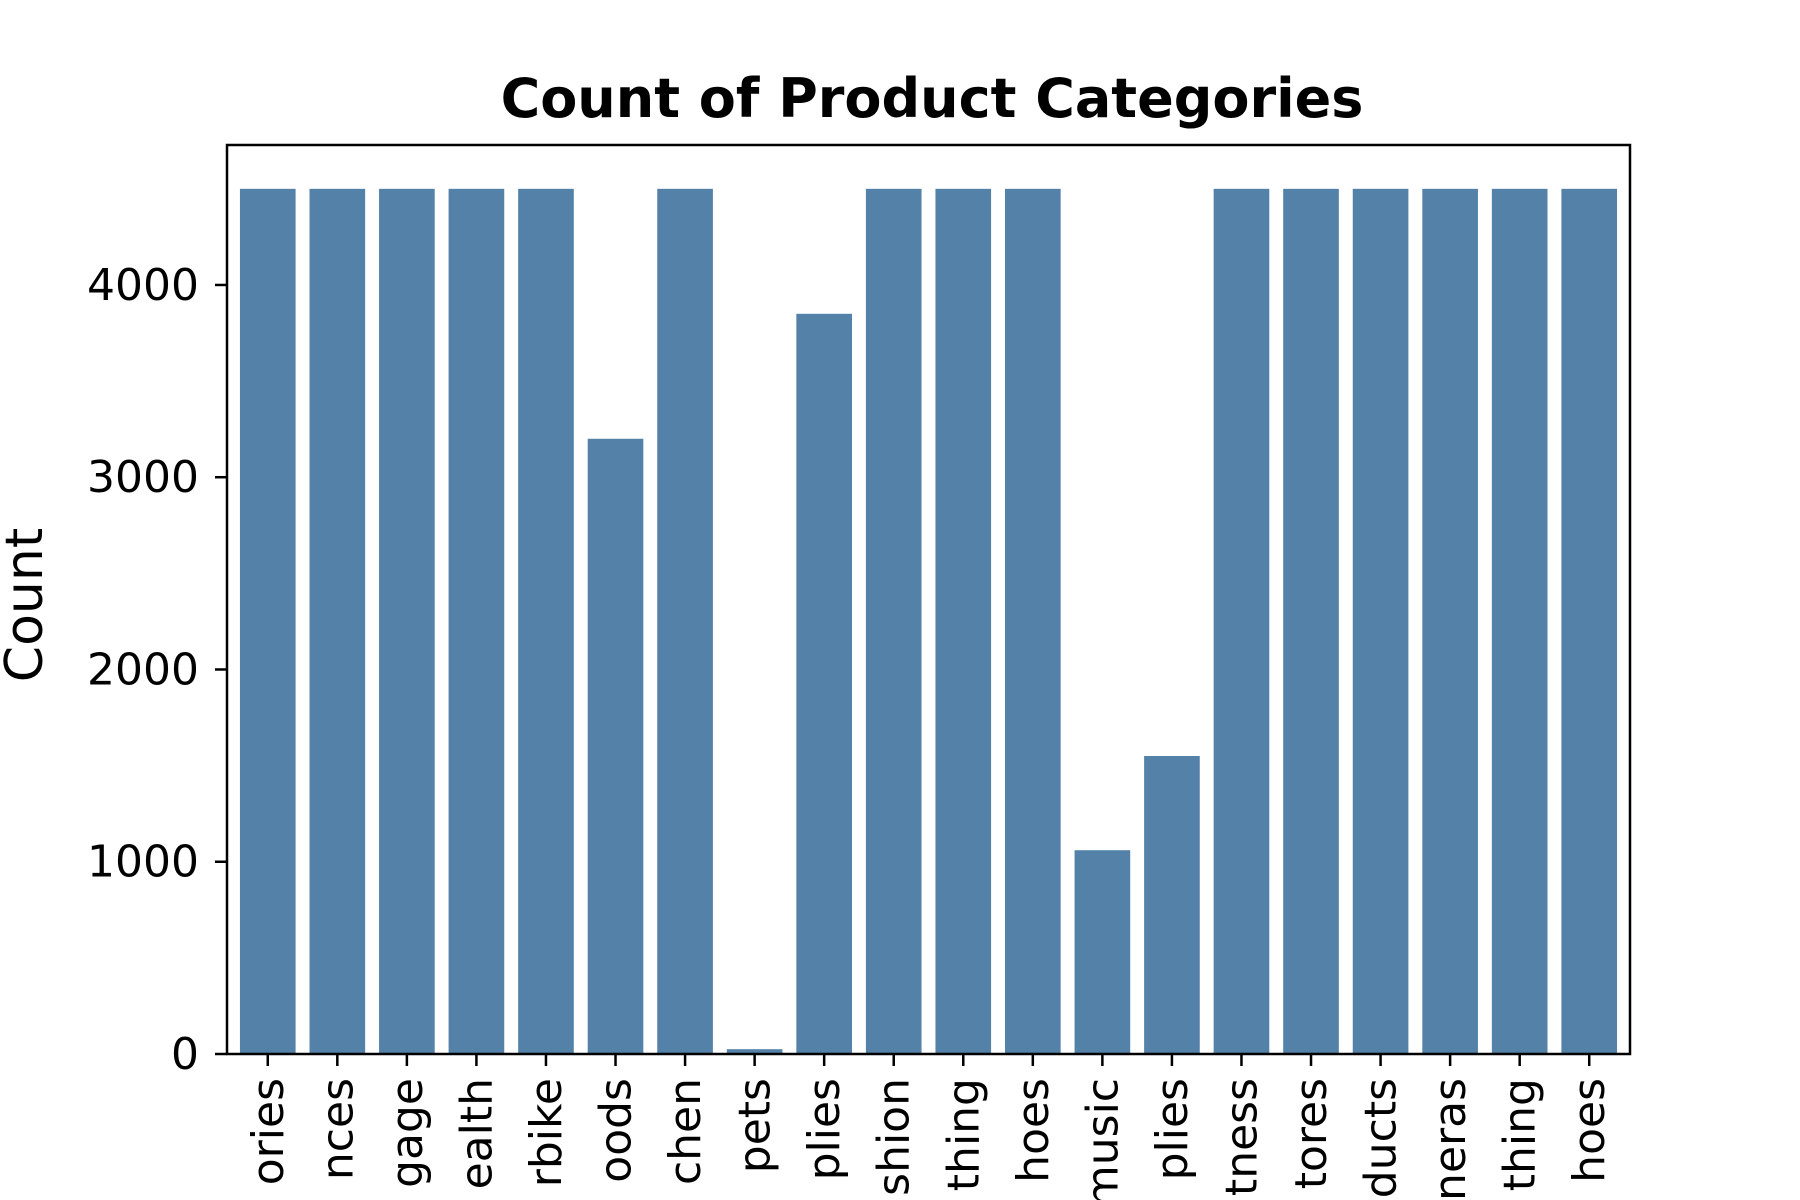 The height and width of the screenshot is (1200, 1800). What do you see at coordinates (685, 1131) in the screenshot?
I see `x-tick-label: chen` at bounding box center [685, 1131].